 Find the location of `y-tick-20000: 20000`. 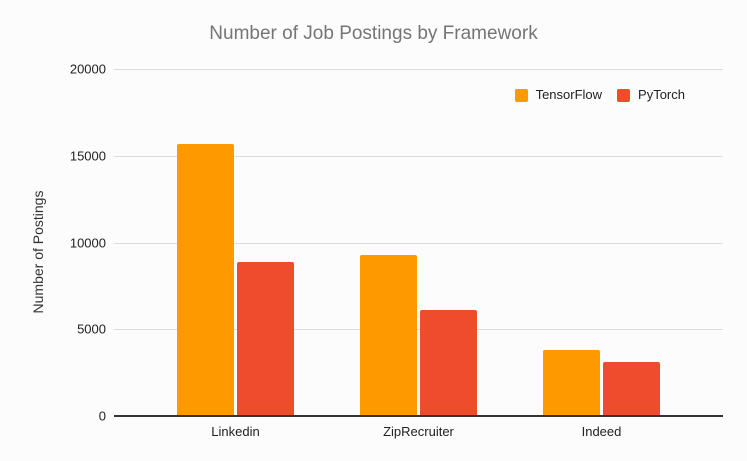

y-tick-20000: 20000 is located at coordinates (87, 69).